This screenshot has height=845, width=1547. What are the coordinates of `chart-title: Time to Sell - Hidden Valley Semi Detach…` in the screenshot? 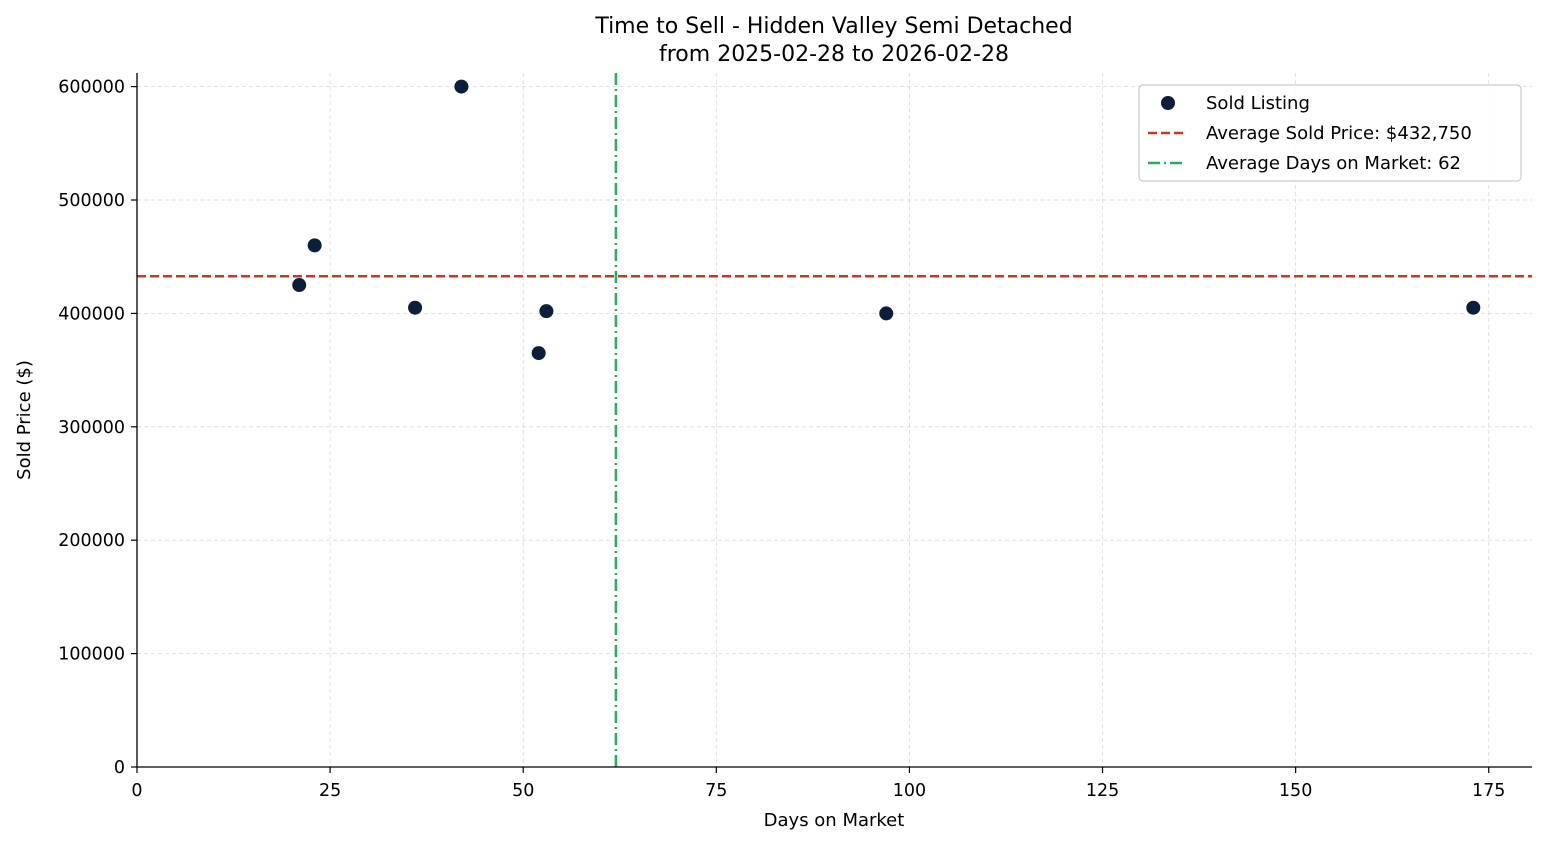 It's located at (833, 26).